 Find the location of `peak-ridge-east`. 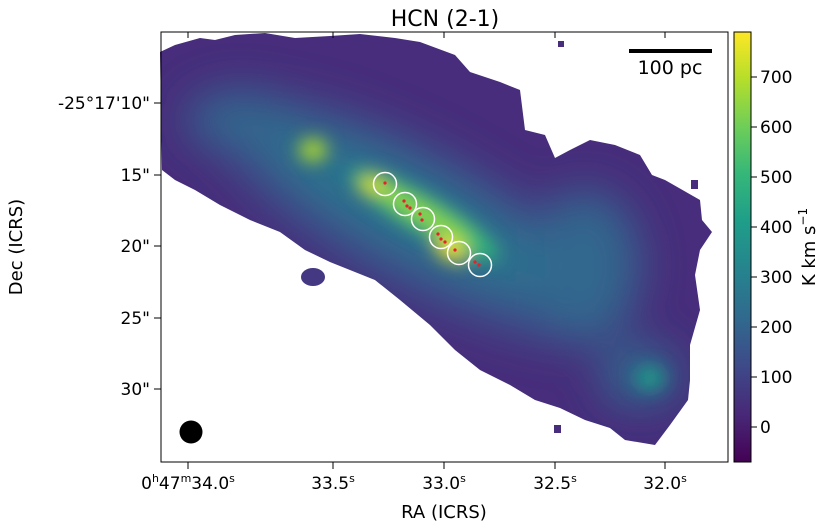

peak-ridge-east is located at coordinates (450, 250).